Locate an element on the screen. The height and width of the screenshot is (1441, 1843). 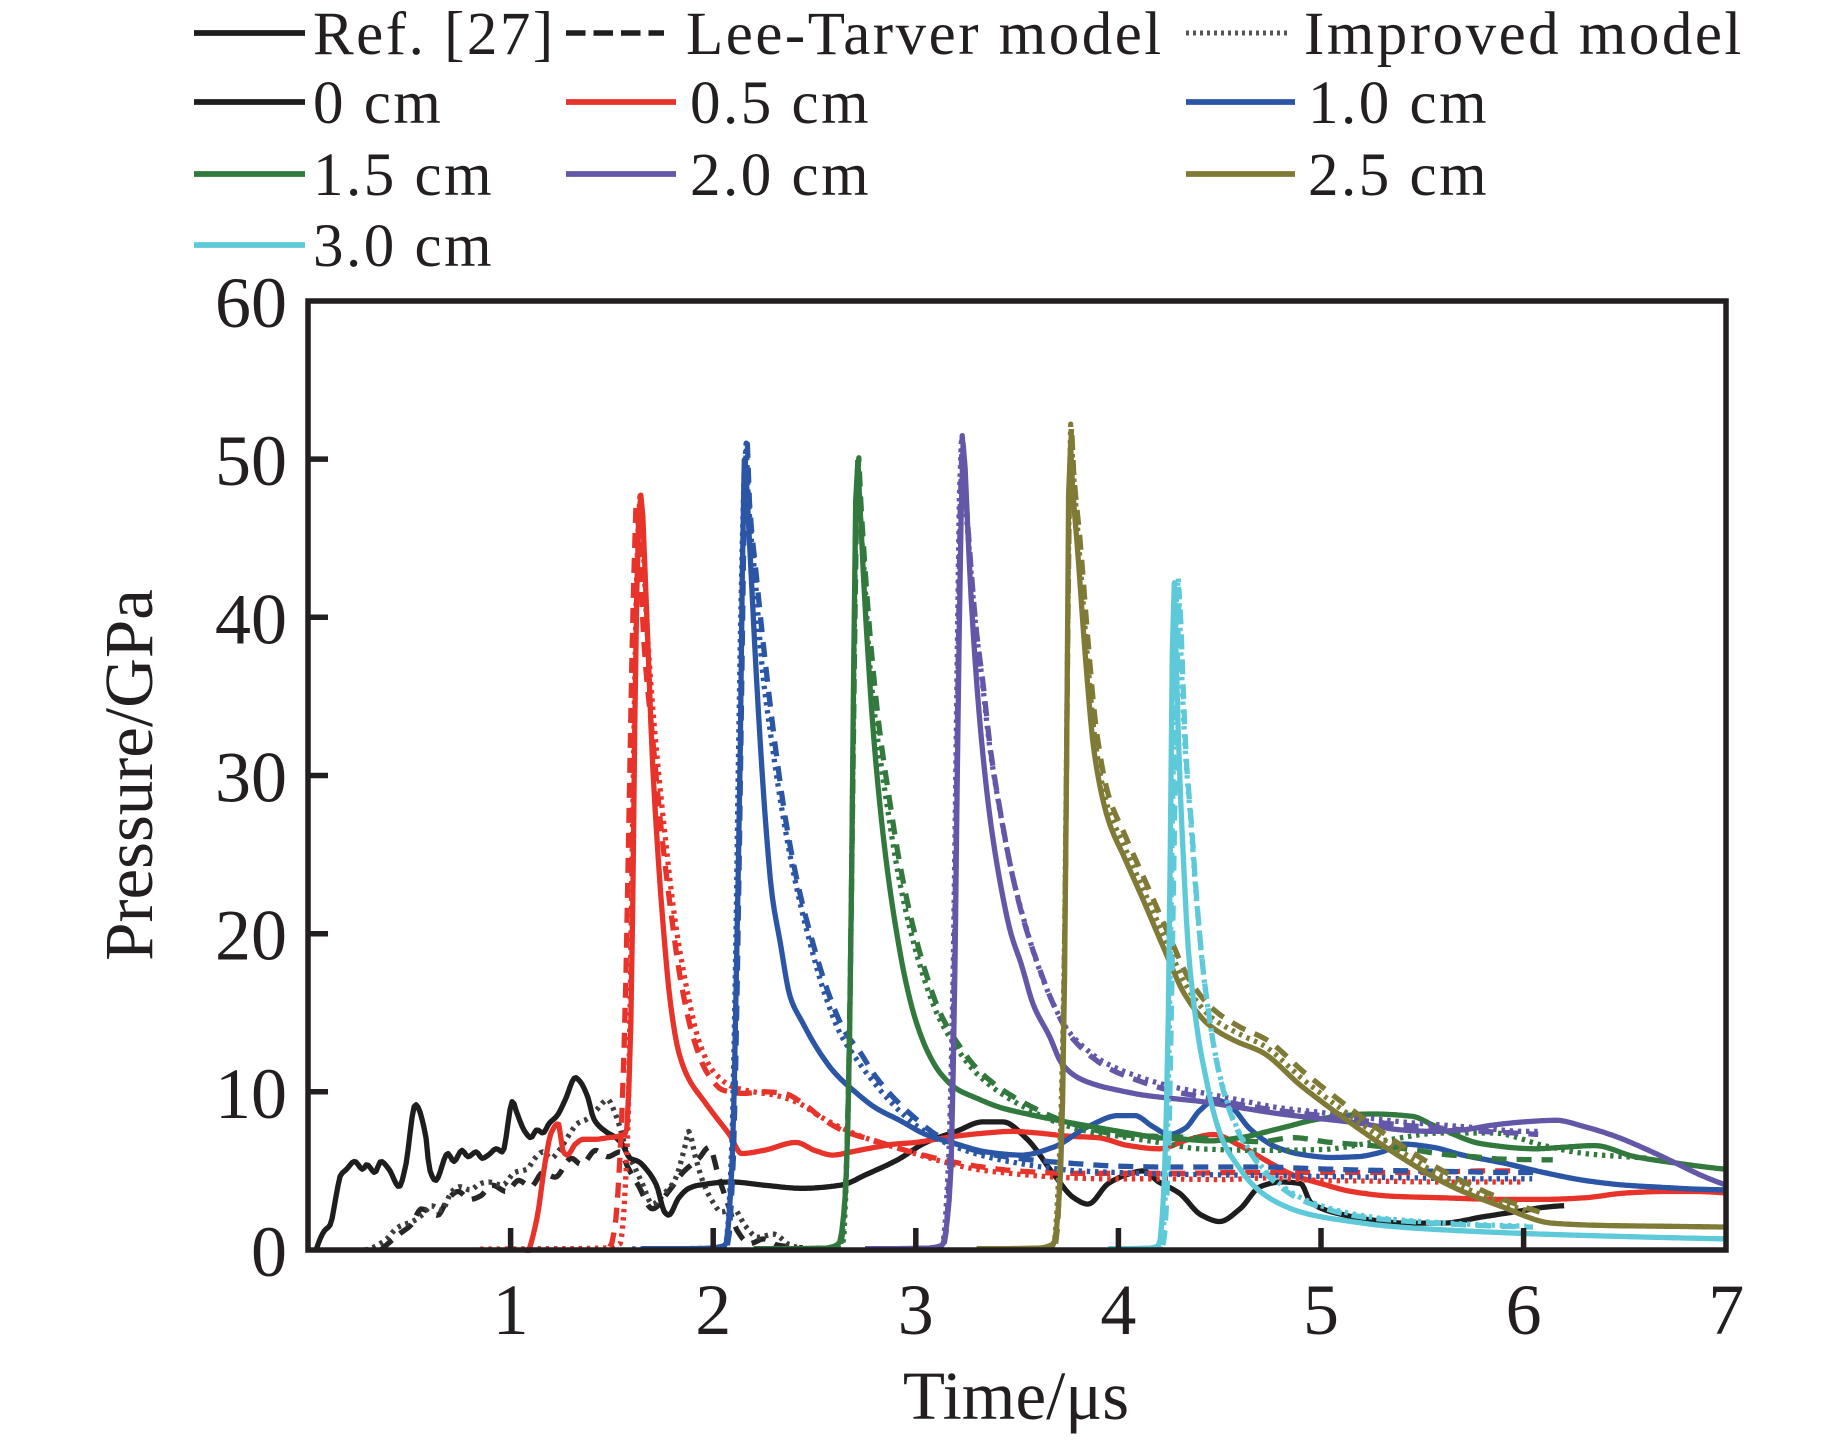
svg-text: Improved model is located at coordinates (1524, 34).